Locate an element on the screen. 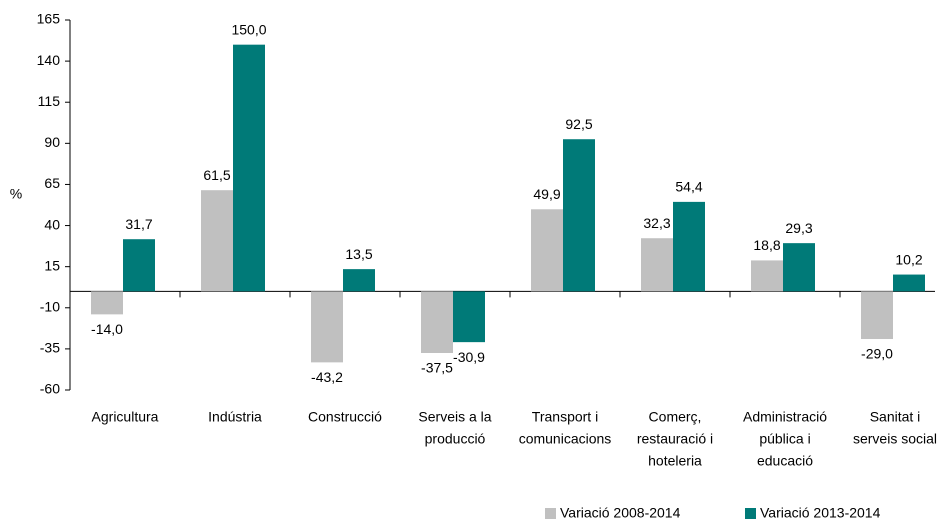 The image size is (937, 523). data-label: 10,2 is located at coordinates (908, 259).